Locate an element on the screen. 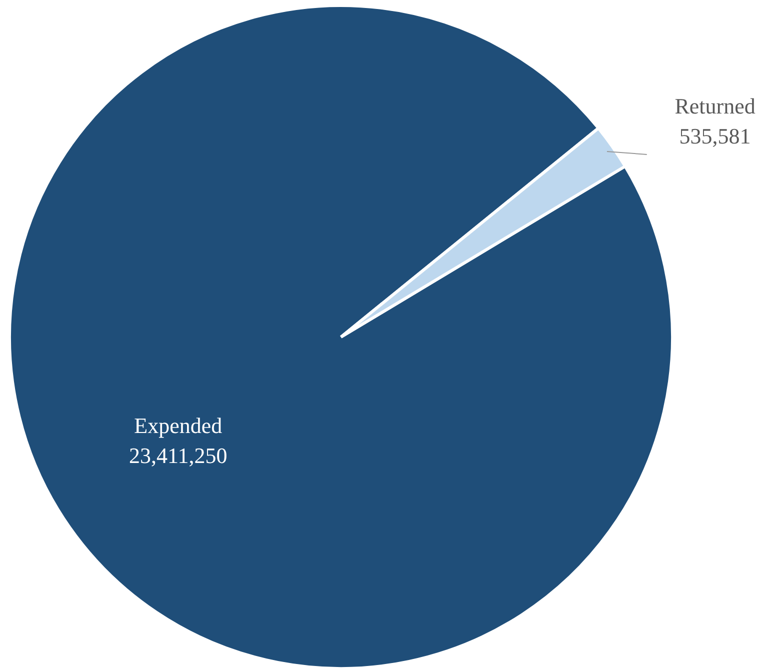 This screenshot has height=671, width=774. data-label: 23,411,250 is located at coordinates (178, 455).